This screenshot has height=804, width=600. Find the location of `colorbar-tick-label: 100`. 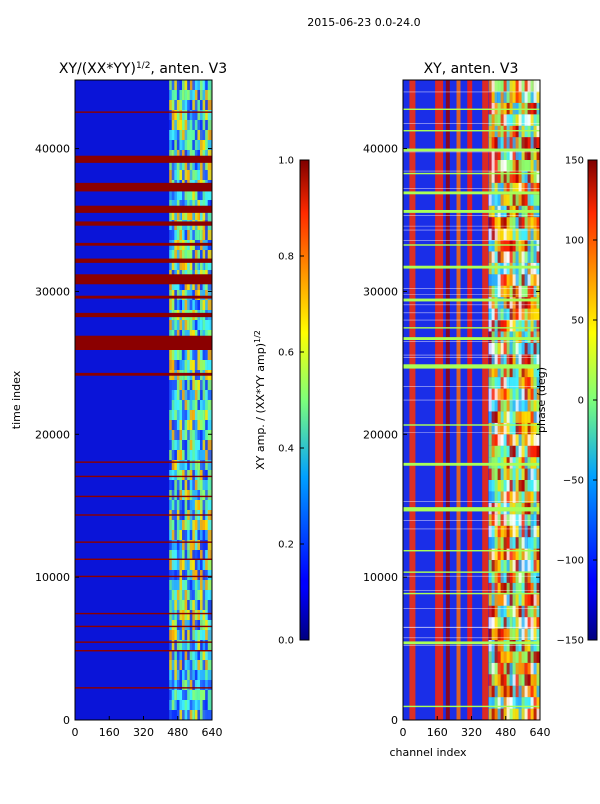

colorbar-tick-label: 100 is located at coordinates (574, 241).